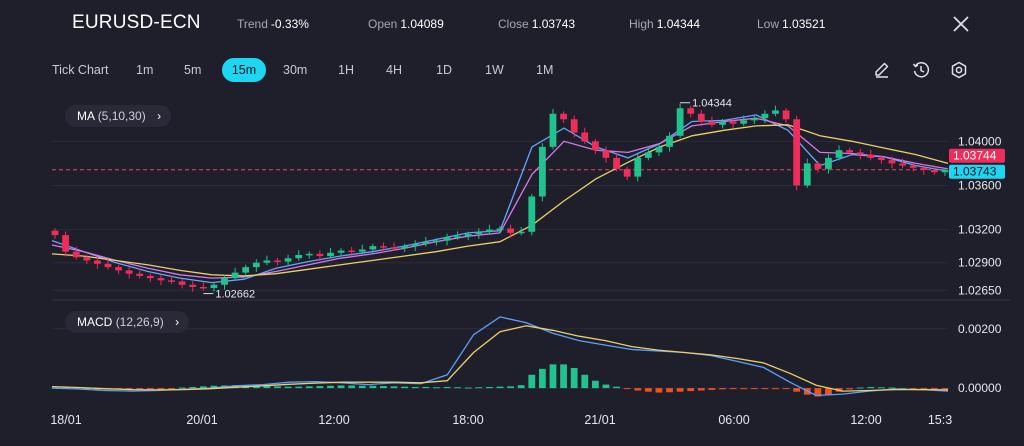 The image size is (1024, 446). I want to click on tab-5m: 5m, so click(193, 70).